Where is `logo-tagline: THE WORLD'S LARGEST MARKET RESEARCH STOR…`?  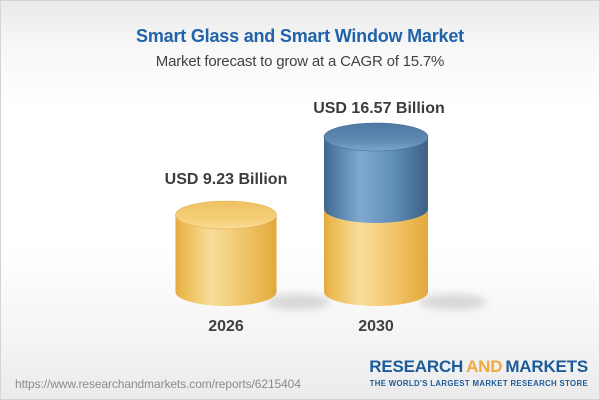
logo-tagline: THE WORLD'S LARGEST MARKET RESEARCH STOR… is located at coordinates (478, 383).